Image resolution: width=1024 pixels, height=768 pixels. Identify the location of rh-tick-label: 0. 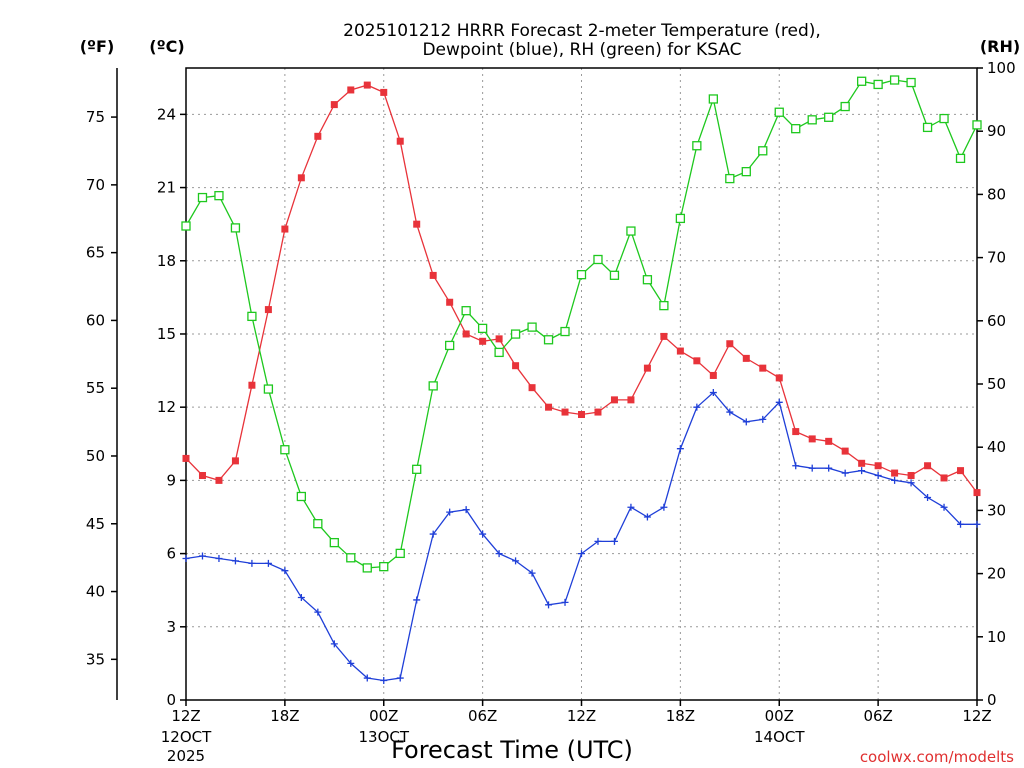
(992, 700).